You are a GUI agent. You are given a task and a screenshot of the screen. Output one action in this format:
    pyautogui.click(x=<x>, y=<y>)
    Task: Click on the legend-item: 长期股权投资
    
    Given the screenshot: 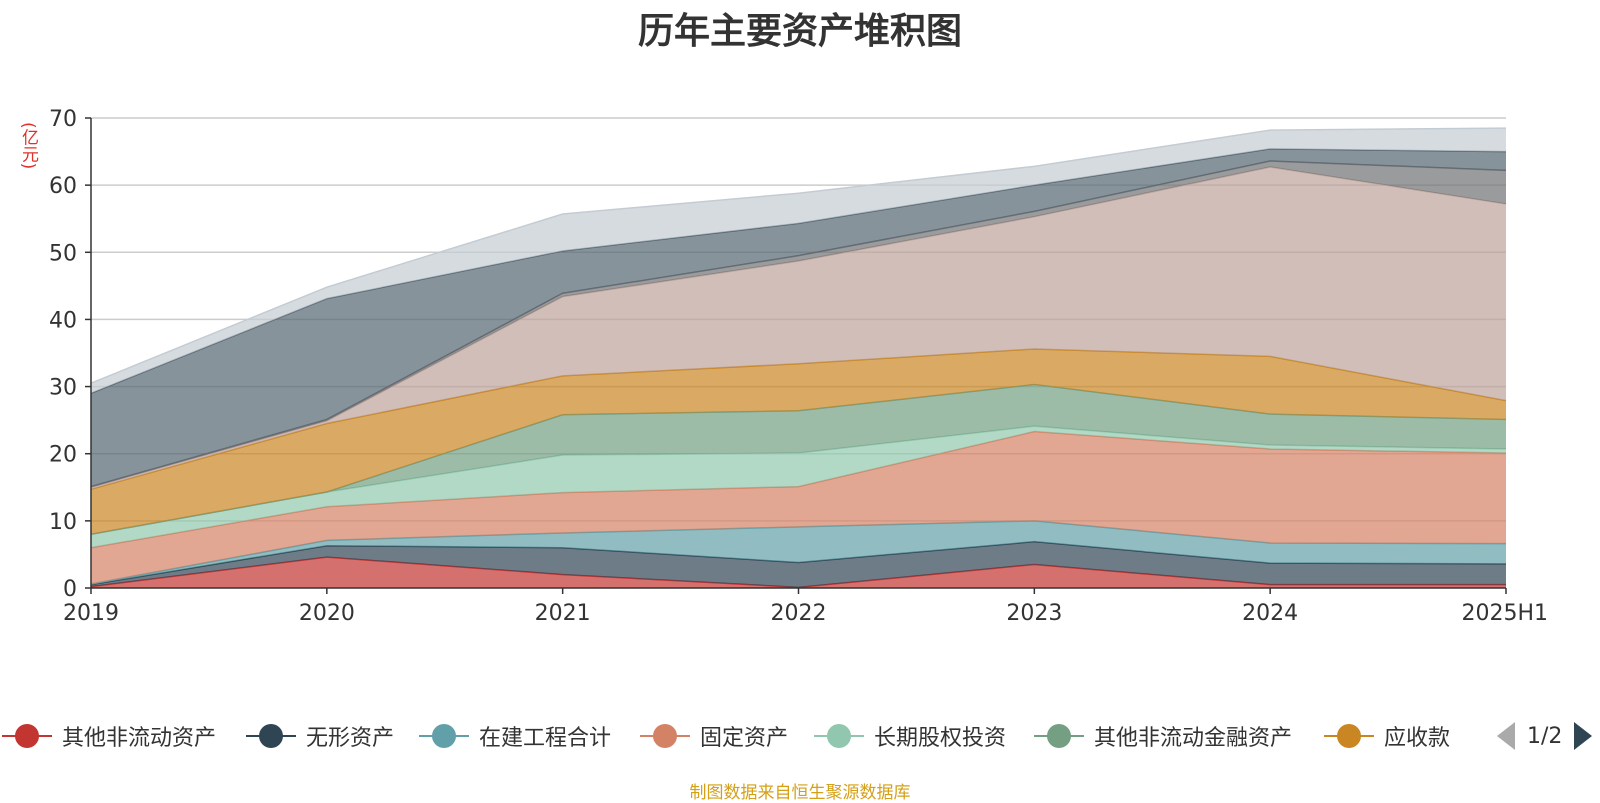 What is the action you would take?
    pyautogui.click(x=910, y=736)
    